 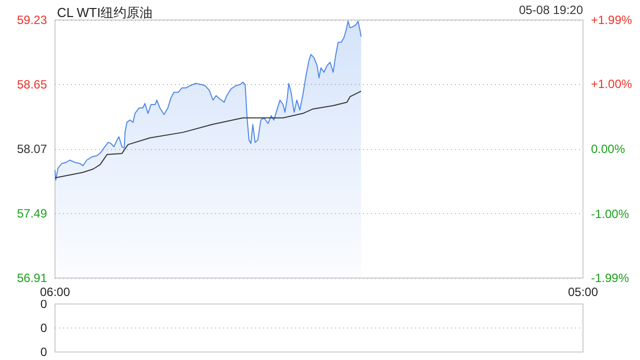 What do you see at coordinates (32, 213) in the screenshot?
I see `y-tick-label: 57.49` at bounding box center [32, 213].